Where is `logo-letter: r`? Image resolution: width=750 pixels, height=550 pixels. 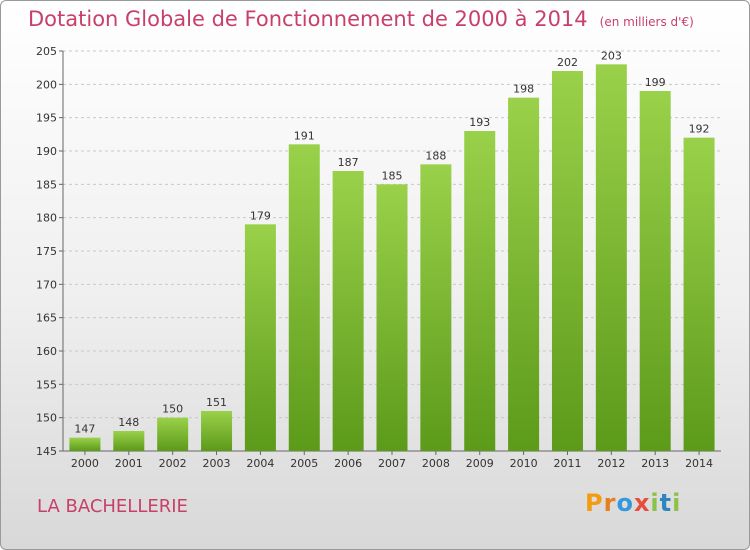 logo-letter: r is located at coordinates (610, 503).